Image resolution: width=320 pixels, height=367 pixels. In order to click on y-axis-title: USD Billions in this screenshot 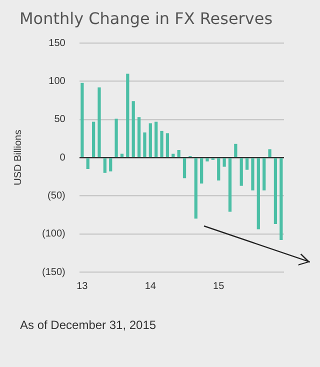, I will do `click(18, 158)`.